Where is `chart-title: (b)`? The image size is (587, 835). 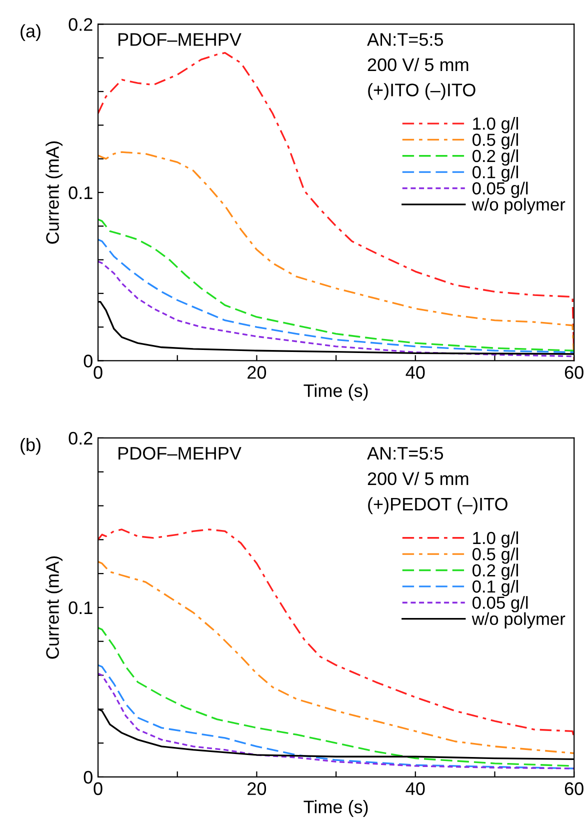
chart-title: (b) is located at coordinates (30, 446).